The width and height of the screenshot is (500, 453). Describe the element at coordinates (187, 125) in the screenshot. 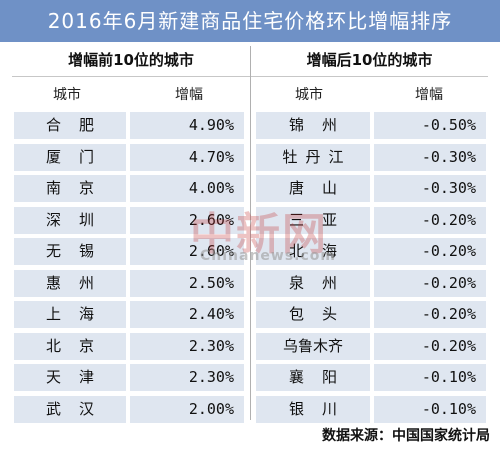

I see `top10-change-1: 4.90%` at that location.